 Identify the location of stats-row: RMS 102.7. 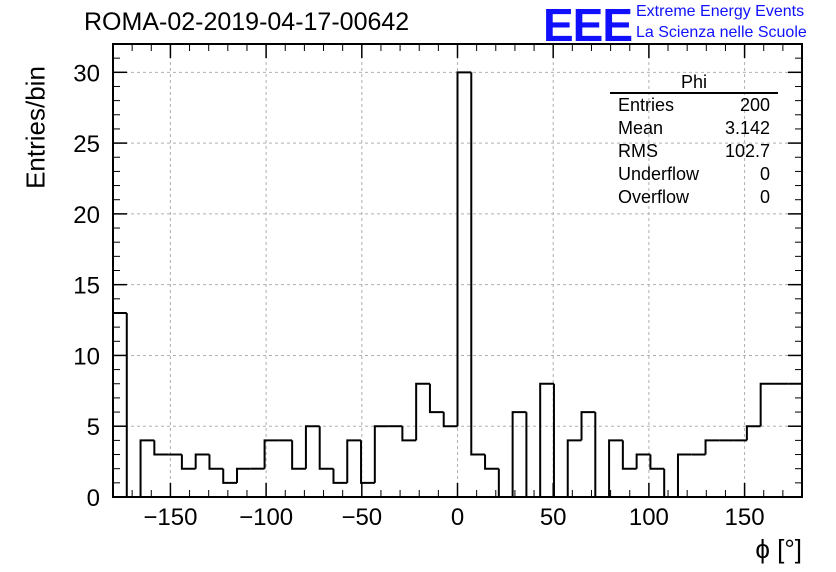
(694, 151).